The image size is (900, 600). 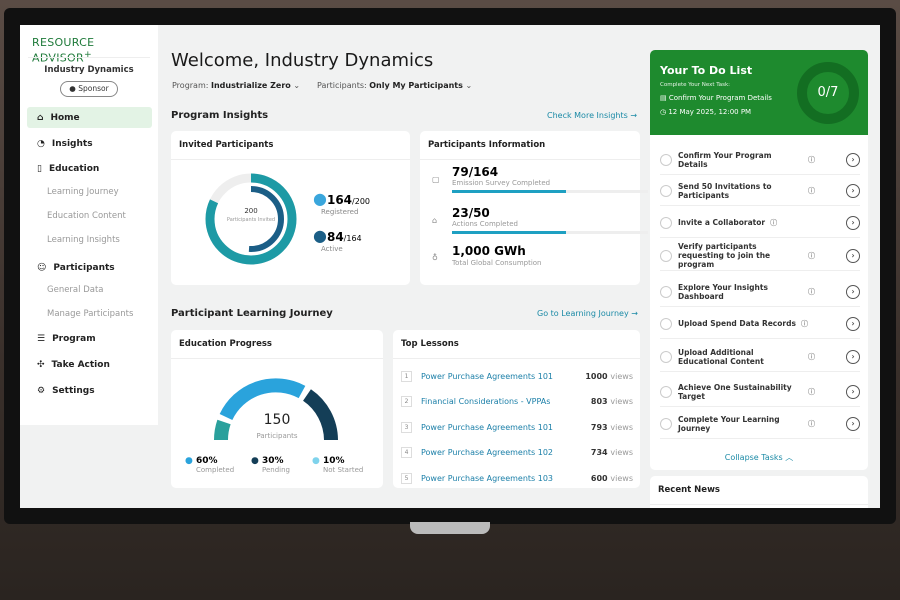 I want to click on lesson-title: Financial Considerations - VPPAs, so click(x=486, y=401).